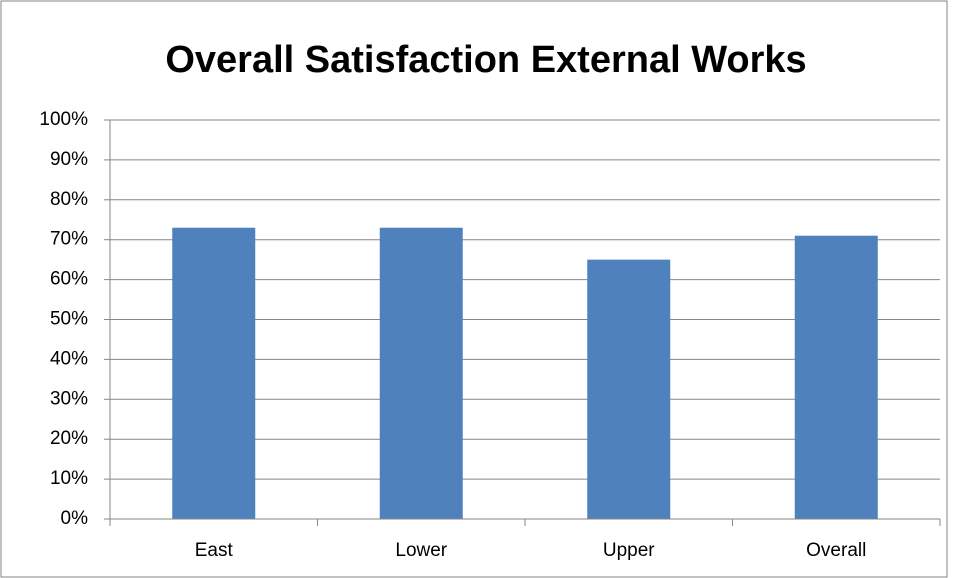 The width and height of the screenshot is (957, 578). Describe the element at coordinates (214, 550) in the screenshot. I see `x-tick-label: East` at that location.